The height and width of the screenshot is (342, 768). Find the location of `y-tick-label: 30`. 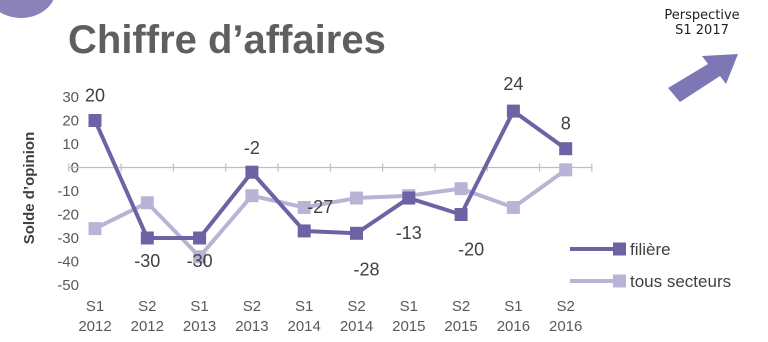

y-tick-label: 30 is located at coordinates (70, 97).